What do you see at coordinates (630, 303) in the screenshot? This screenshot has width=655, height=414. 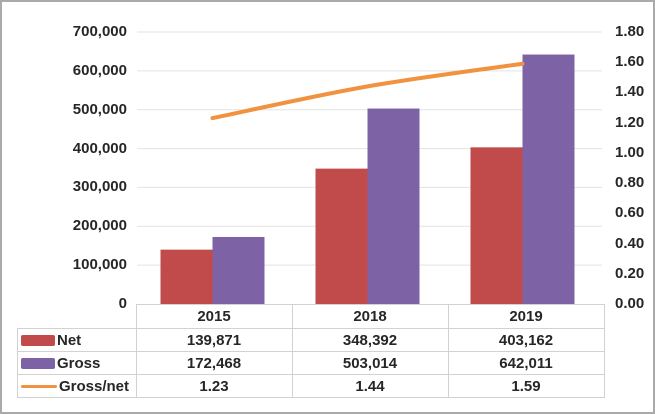 I see `right-axis-tick-label: 0.00` at bounding box center [630, 303].